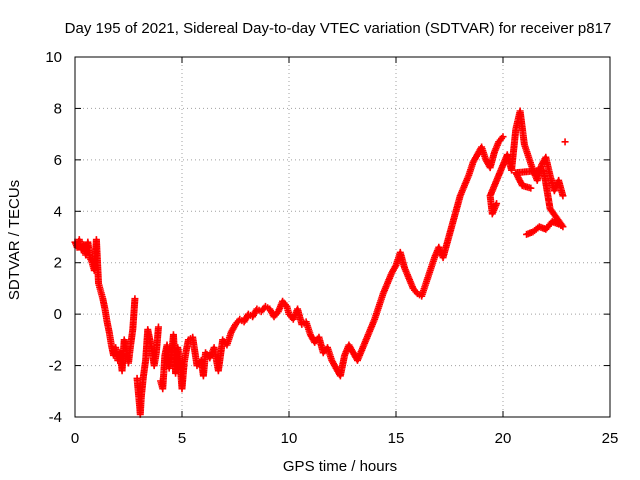 This screenshot has width=640, height=480. What do you see at coordinates (58, 263) in the screenshot?
I see `y-tick-label-3: 2` at bounding box center [58, 263].